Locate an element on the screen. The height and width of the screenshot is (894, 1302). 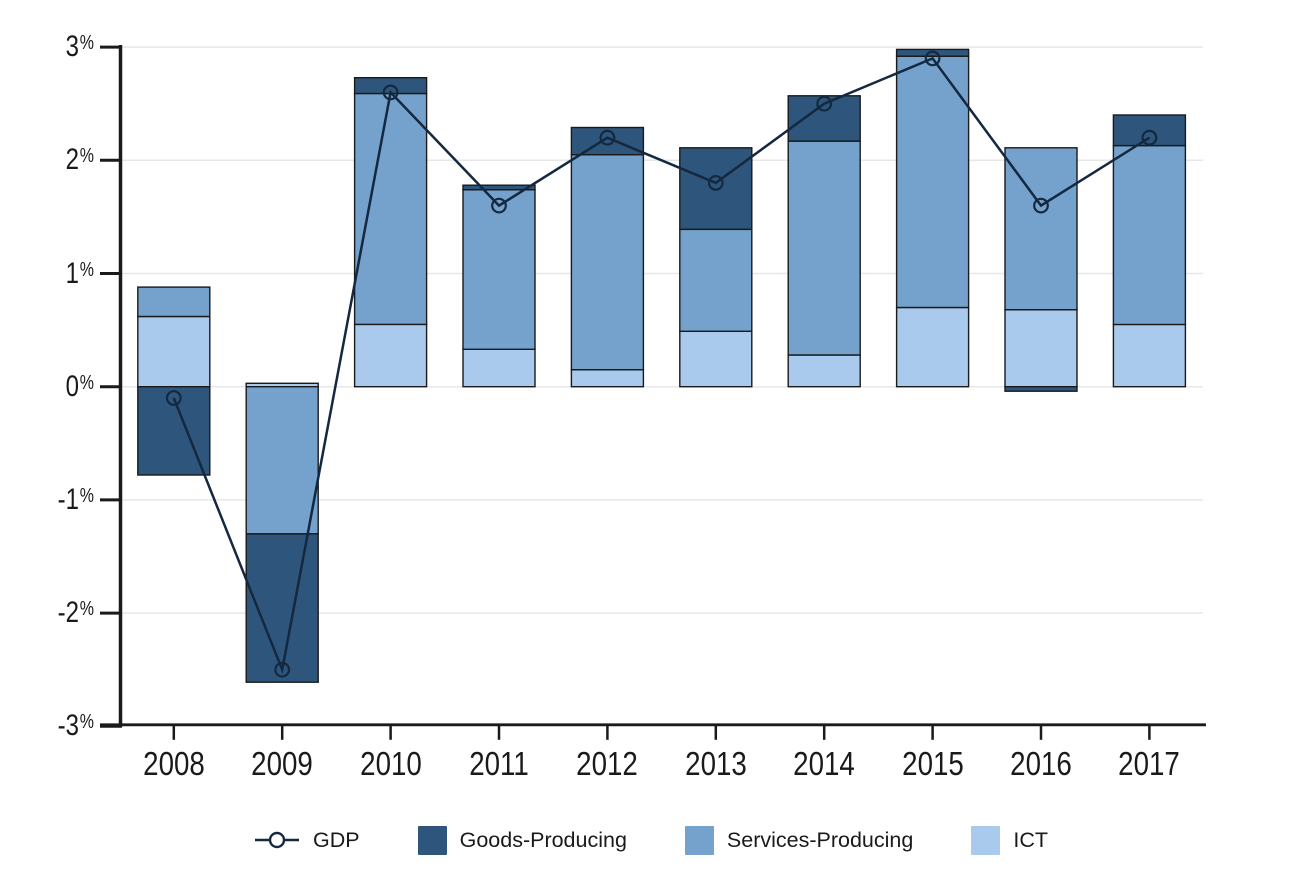
bar-2008-Services-Producing is located at coordinates (174, 302).